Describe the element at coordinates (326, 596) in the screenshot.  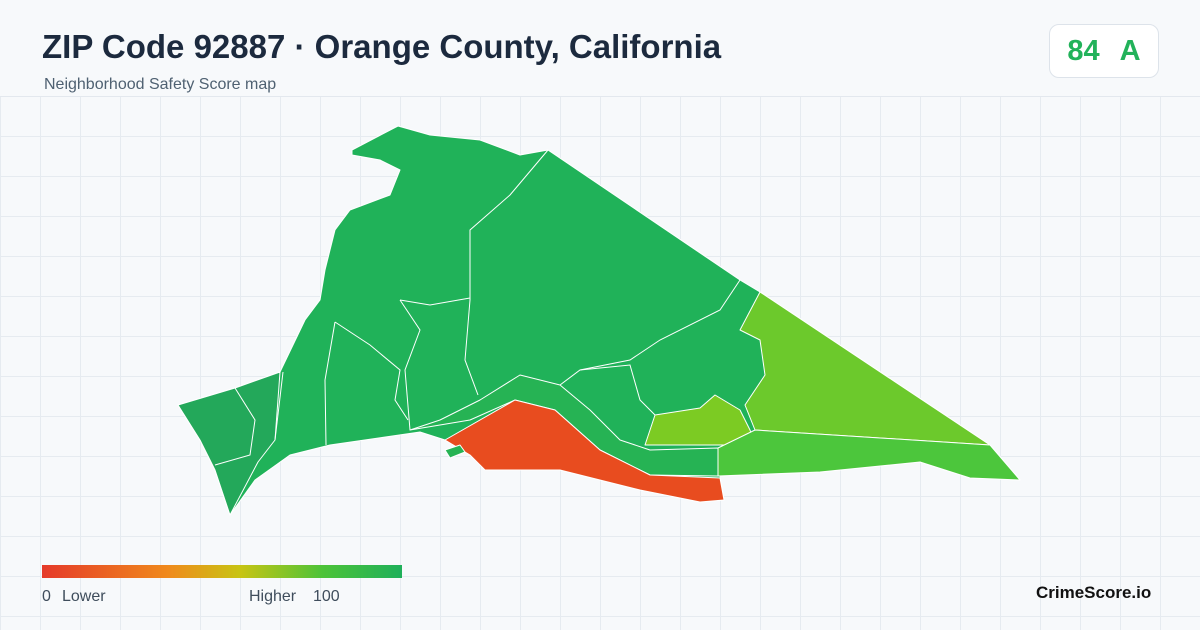
I see `legend-max: 100` at that location.